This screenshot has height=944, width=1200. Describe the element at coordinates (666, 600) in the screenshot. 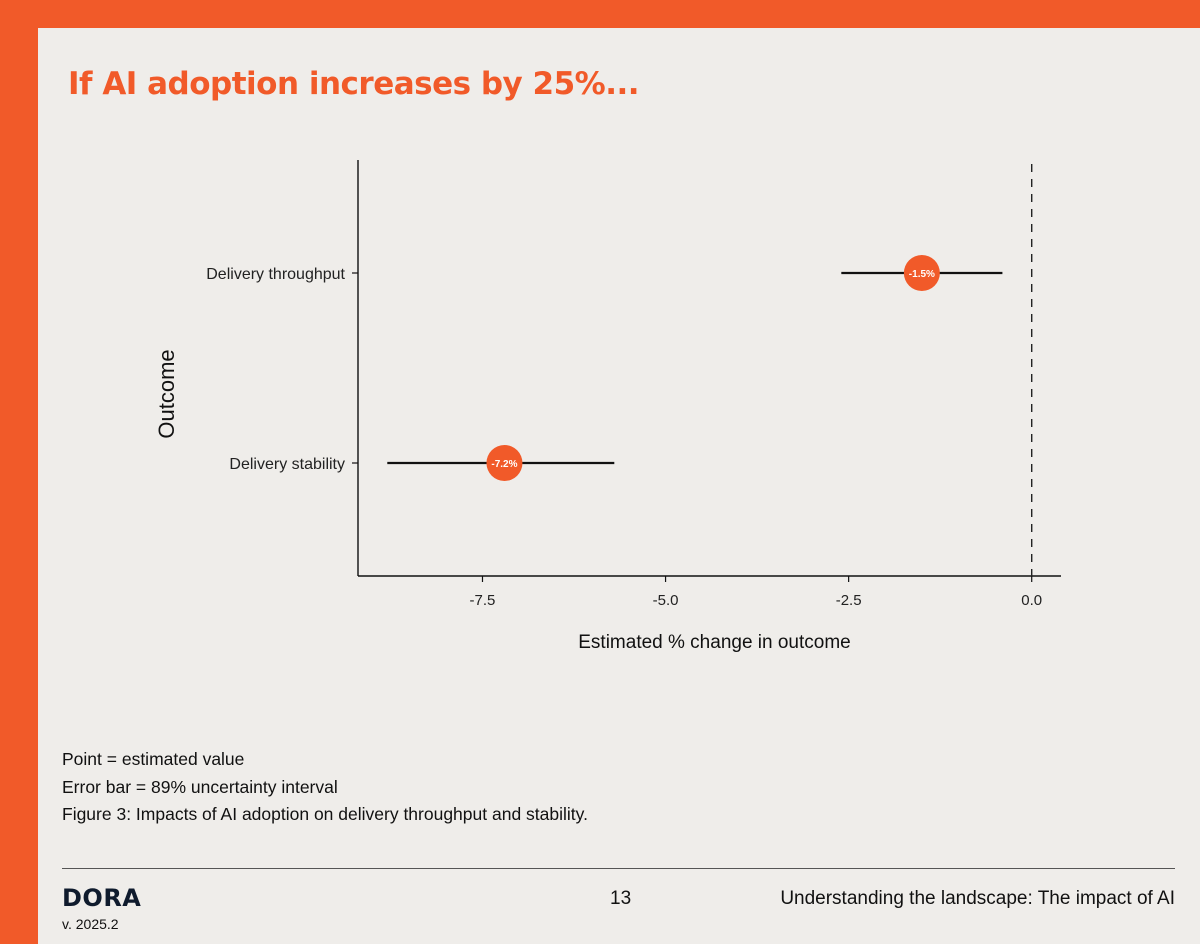

I see `x-tick-label: -5.0` at that location.